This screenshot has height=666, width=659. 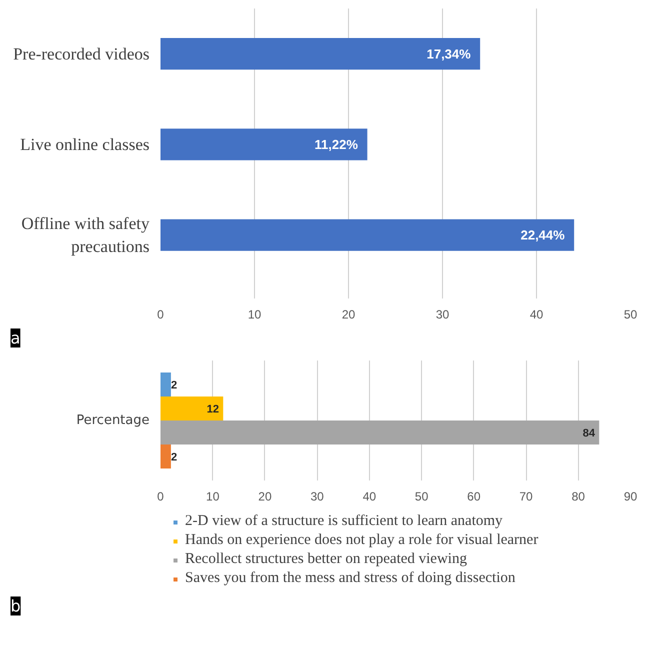 I want to click on legend-label: Recollect structures better on repeated viewing, so click(x=326, y=559).